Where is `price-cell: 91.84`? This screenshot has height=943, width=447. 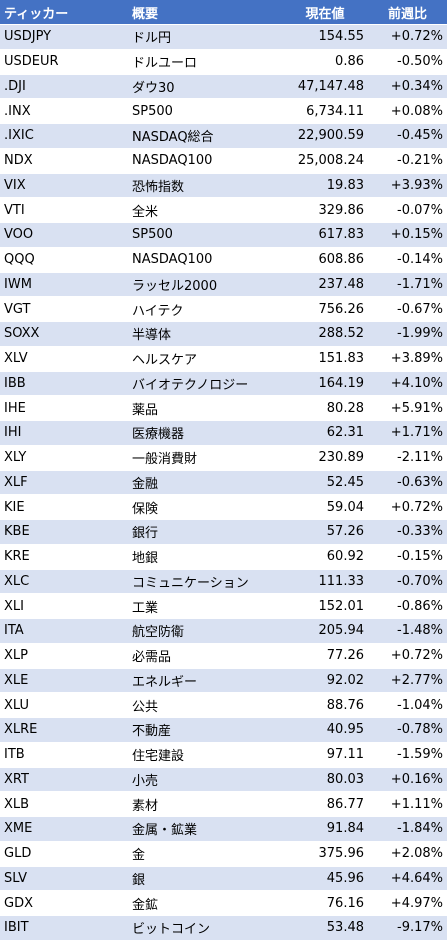
price-cell: 91.84 is located at coordinates (325, 829).